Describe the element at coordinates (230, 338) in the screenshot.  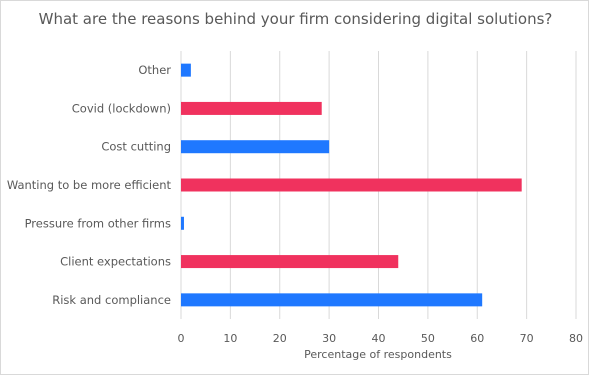
I see `x-tick-label: 10` at that location.